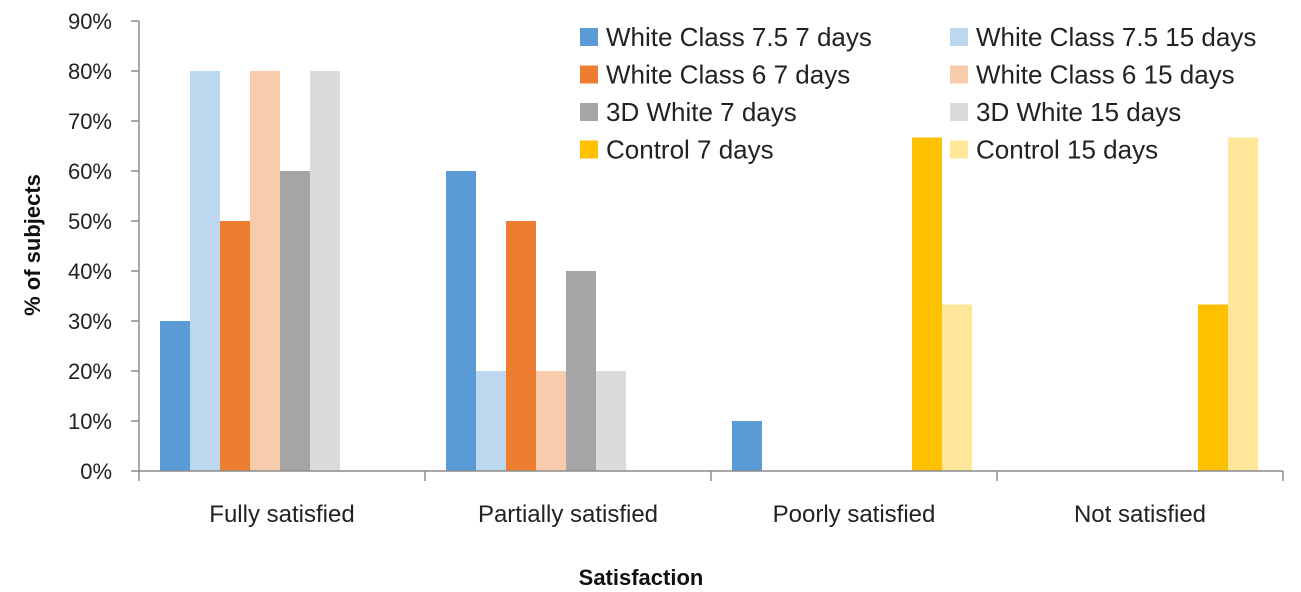  Describe the element at coordinates (1078, 112) in the screenshot. I see `legend-label: 3D White 15 days` at that location.